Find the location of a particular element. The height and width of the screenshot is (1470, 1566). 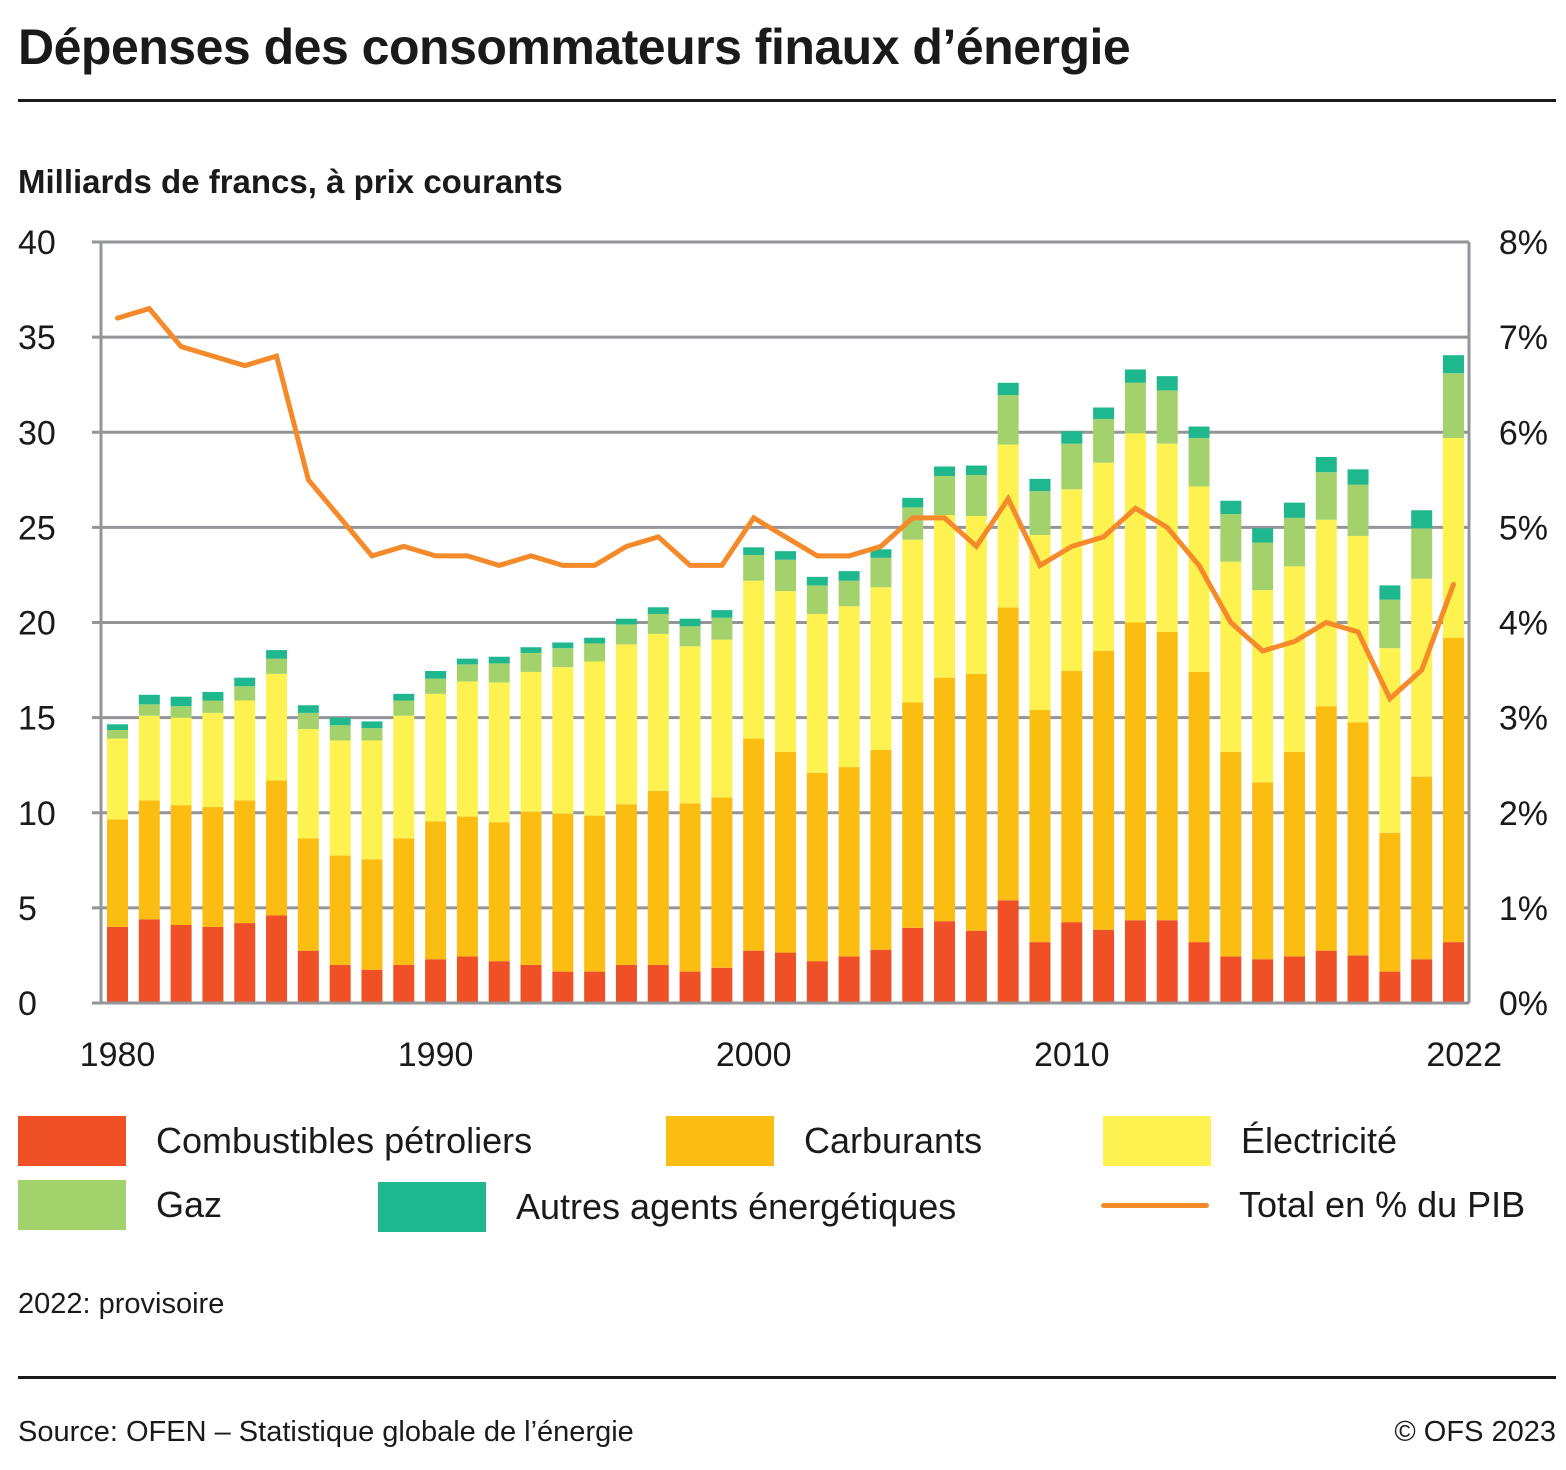

bar-segment-carburants-2016 is located at coordinates (1263, 871).